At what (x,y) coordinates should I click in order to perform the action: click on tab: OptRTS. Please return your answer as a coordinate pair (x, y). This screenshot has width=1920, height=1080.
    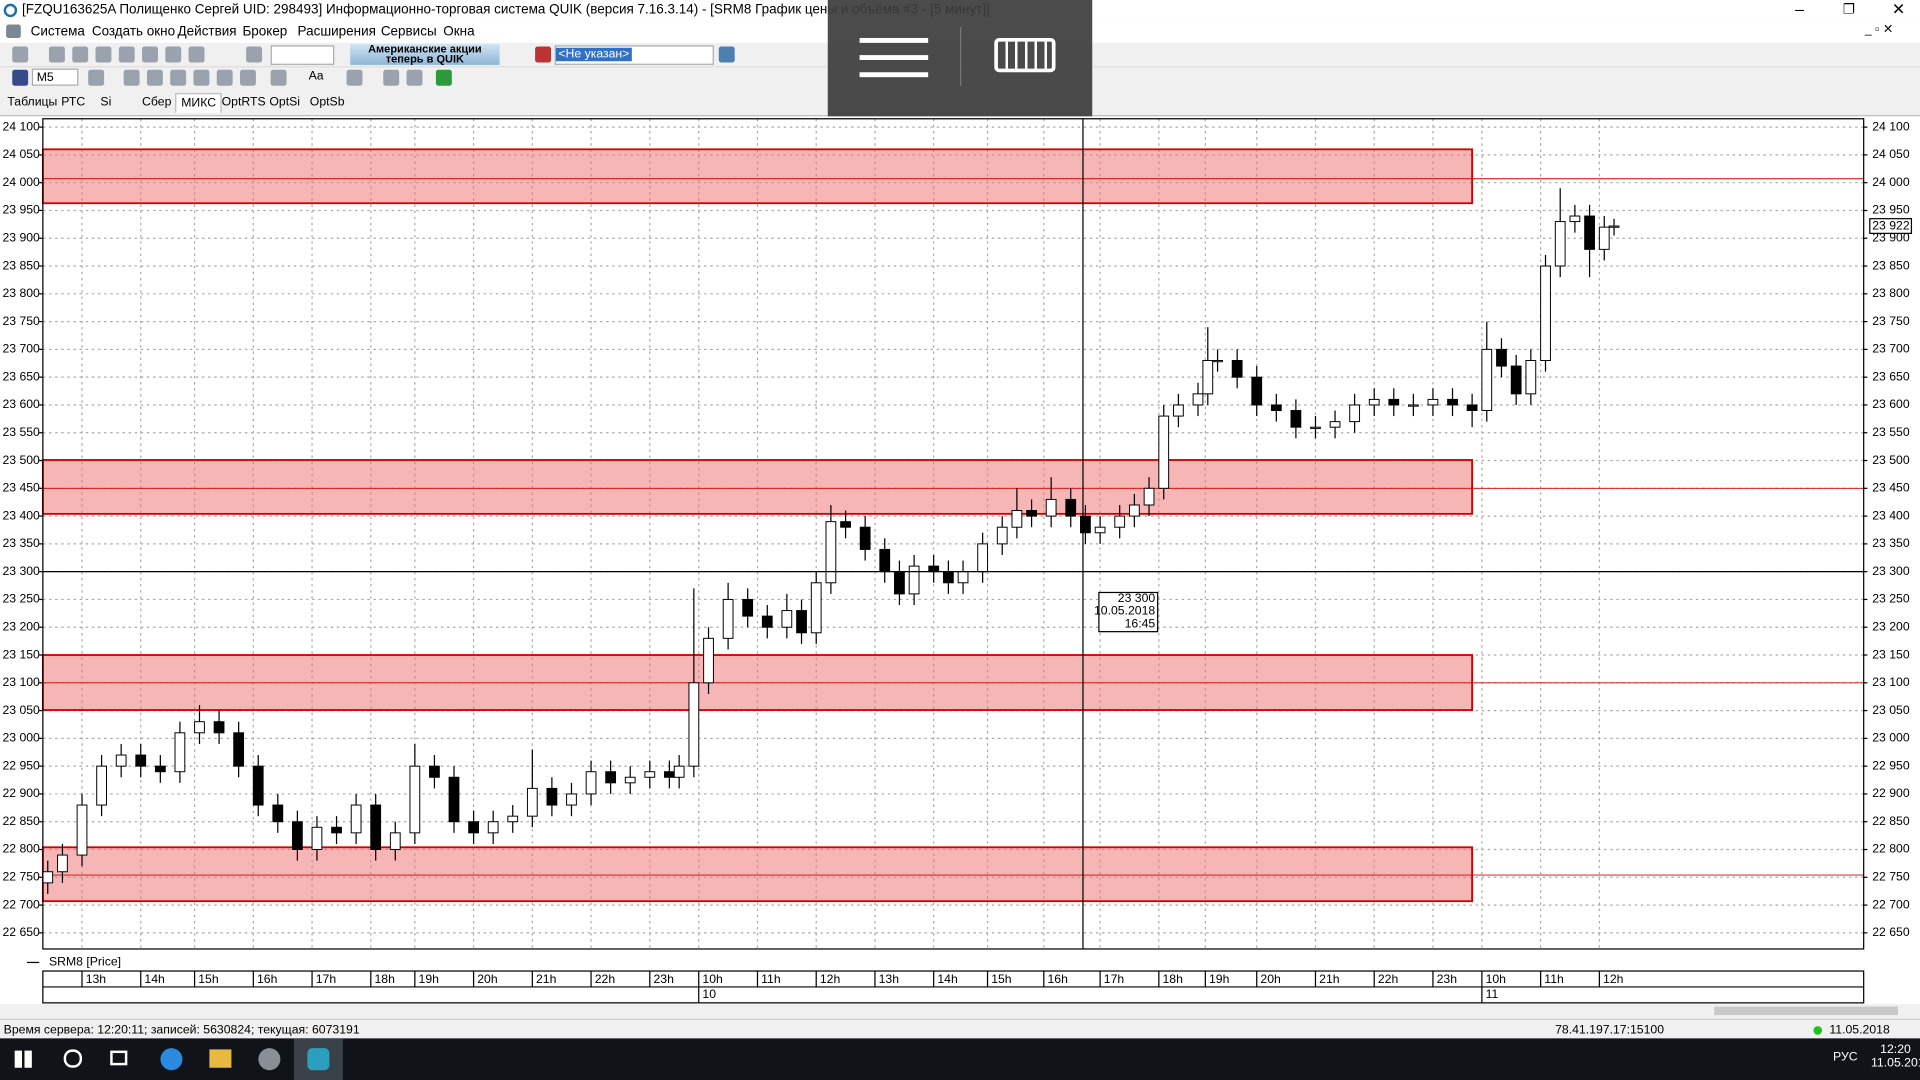
    Looking at the image, I should click on (243, 102).